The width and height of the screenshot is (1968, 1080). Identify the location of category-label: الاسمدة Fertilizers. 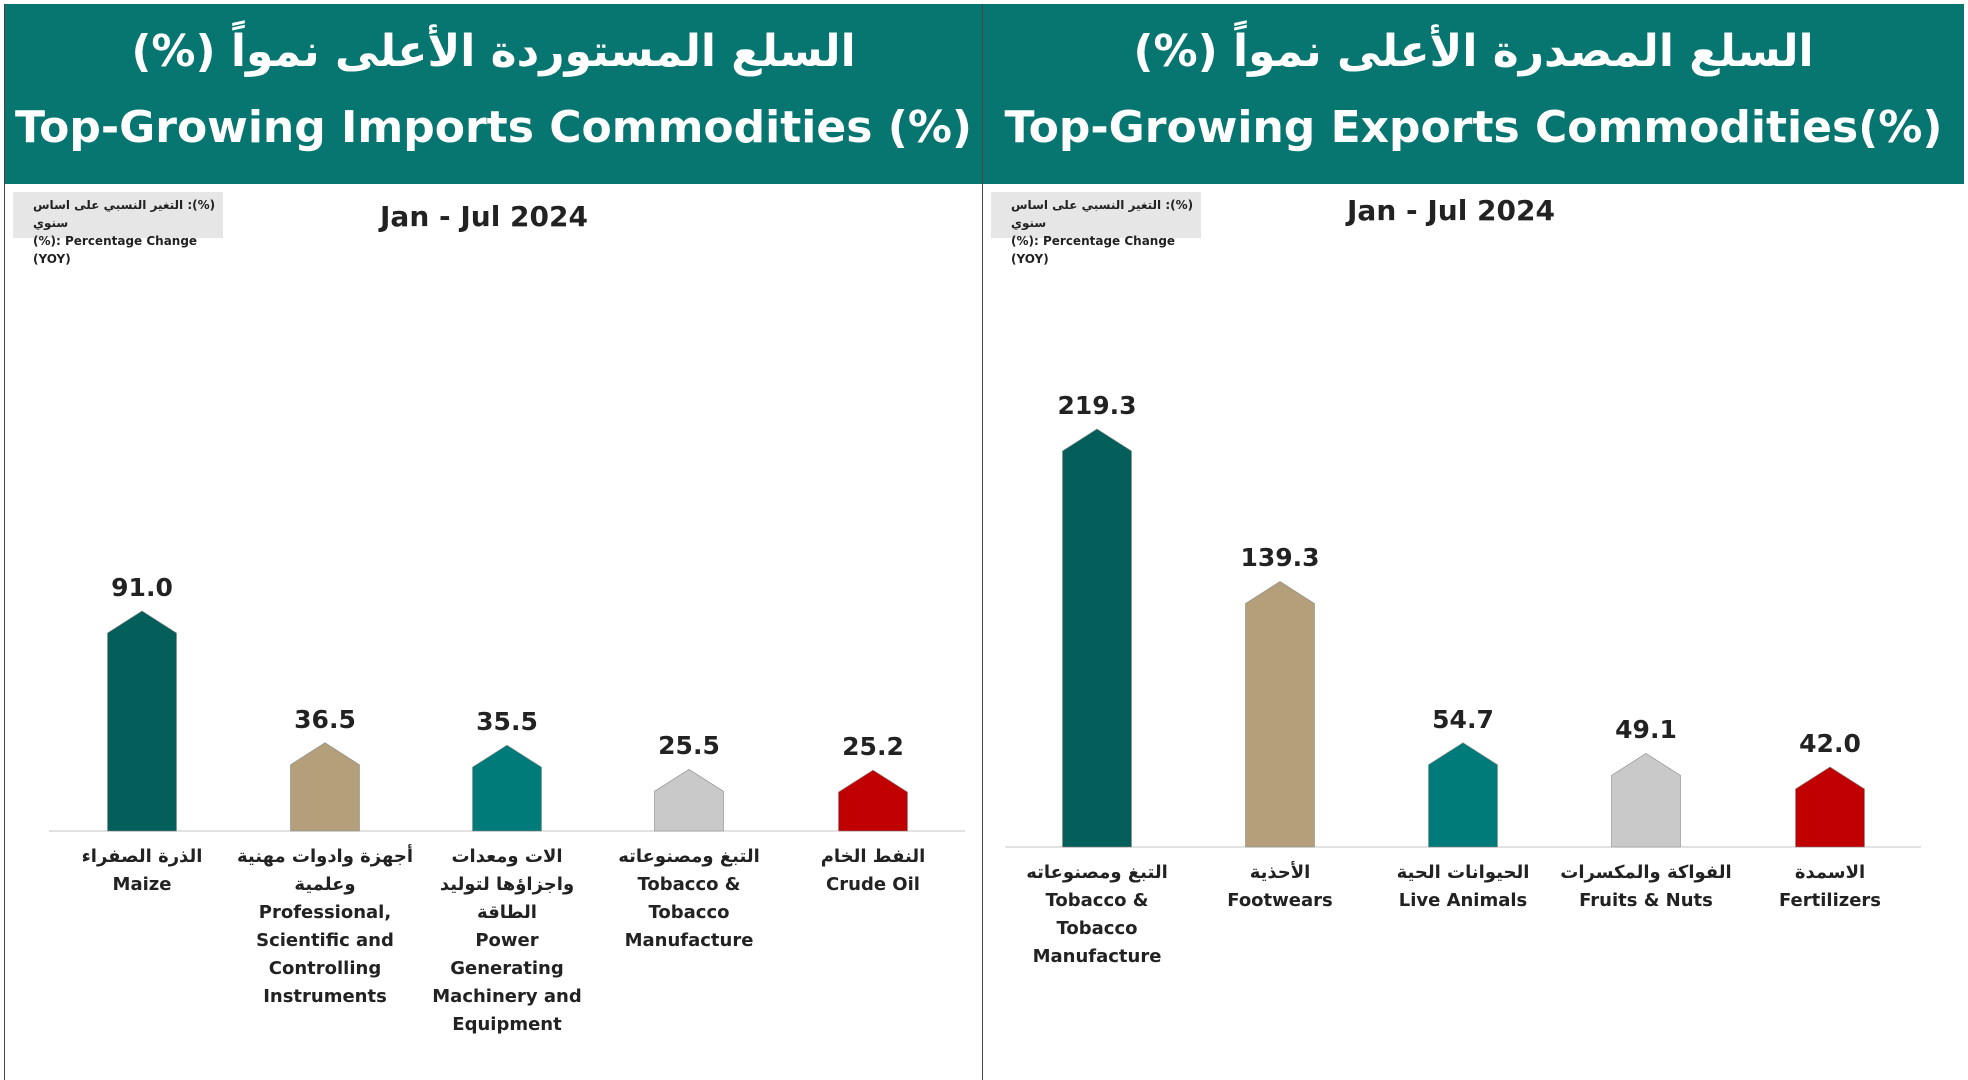
(1830, 886).